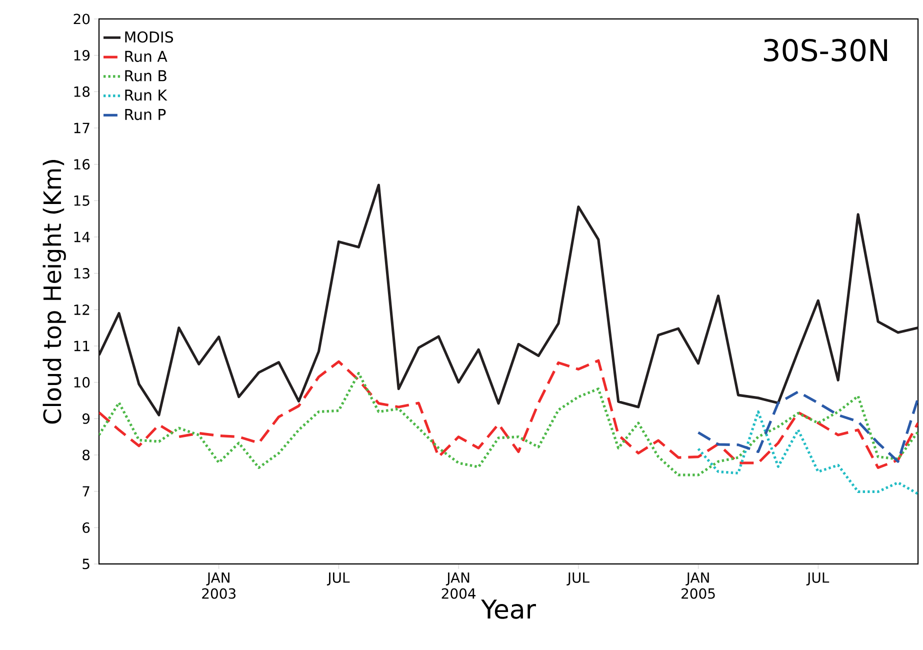 Image resolution: width=923 pixels, height=650 pixels. Describe the element at coordinates (698, 585) in the screenshot. I see `x-tick-label: JAN 2005` at that location.